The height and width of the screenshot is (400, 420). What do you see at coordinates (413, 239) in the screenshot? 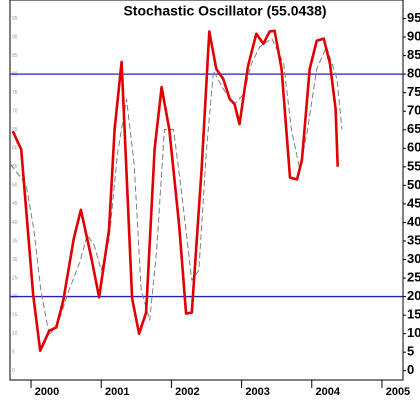
I see `y-tick-label: 35` at bounding box center [413, 239].